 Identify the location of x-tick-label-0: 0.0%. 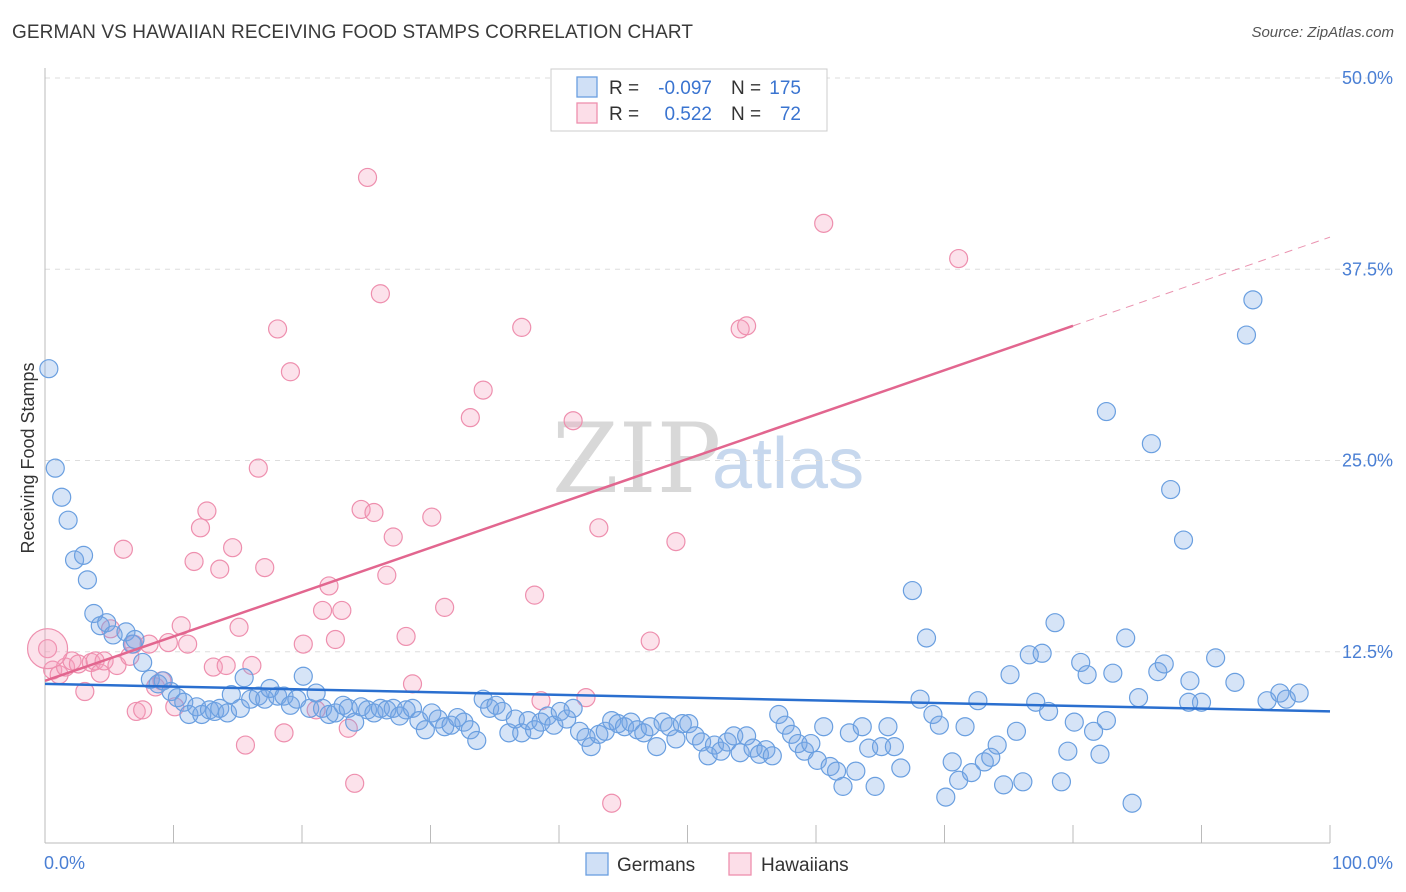
(64, 863).